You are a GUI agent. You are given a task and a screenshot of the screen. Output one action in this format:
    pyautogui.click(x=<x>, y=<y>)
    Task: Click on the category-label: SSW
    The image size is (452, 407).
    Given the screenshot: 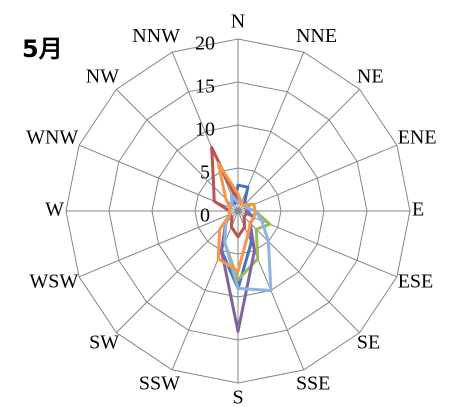 What is the action you would take?
    pyautogui.click(x=159, y=383)
    